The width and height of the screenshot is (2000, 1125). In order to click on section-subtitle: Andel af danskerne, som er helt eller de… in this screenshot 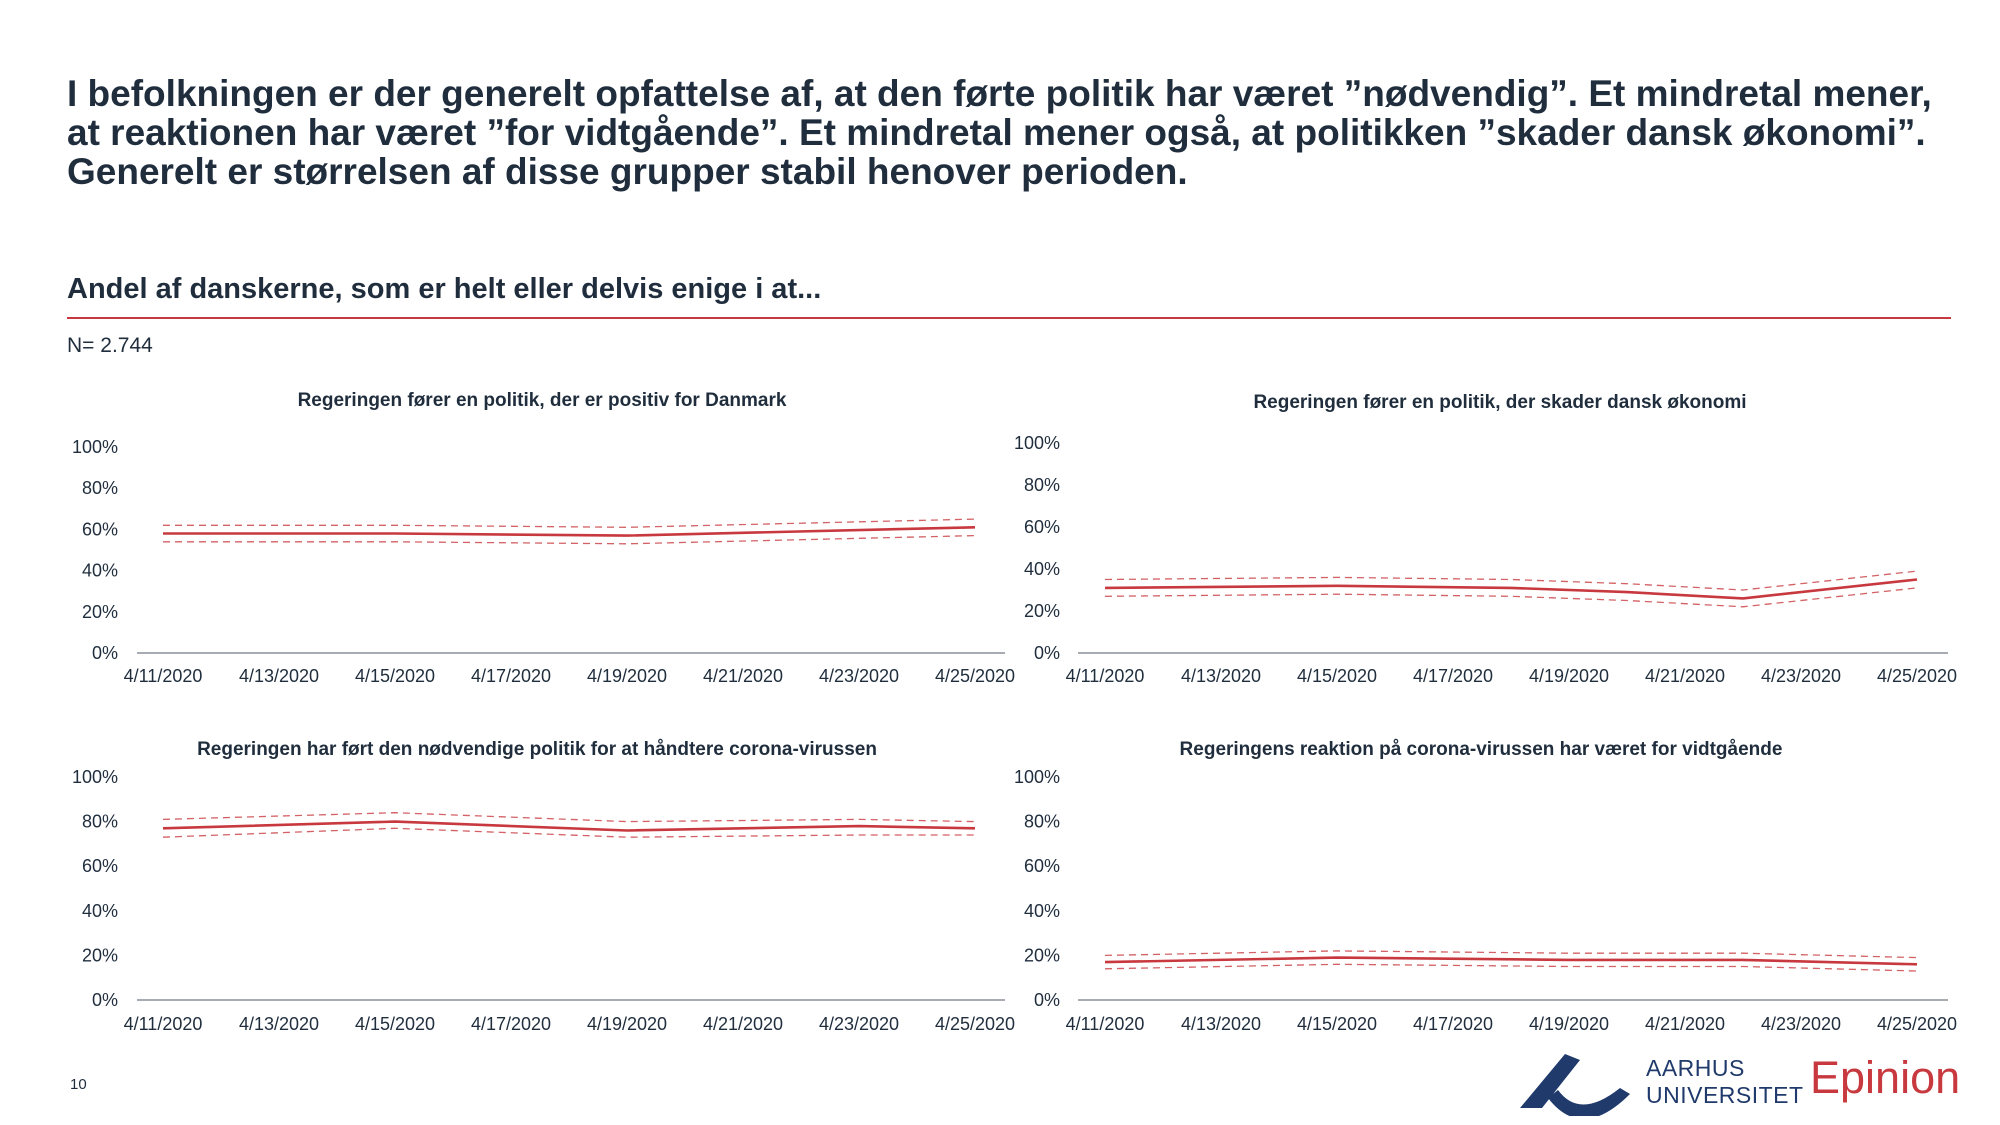, I will do `click(444, 289)`.